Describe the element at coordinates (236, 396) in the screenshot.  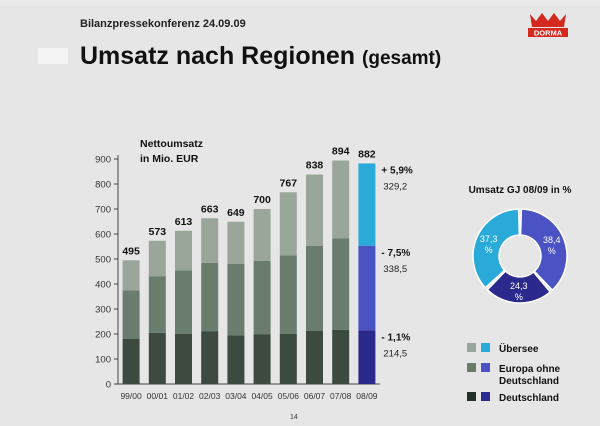
I see `x-tick-label: 03/04` at that location.